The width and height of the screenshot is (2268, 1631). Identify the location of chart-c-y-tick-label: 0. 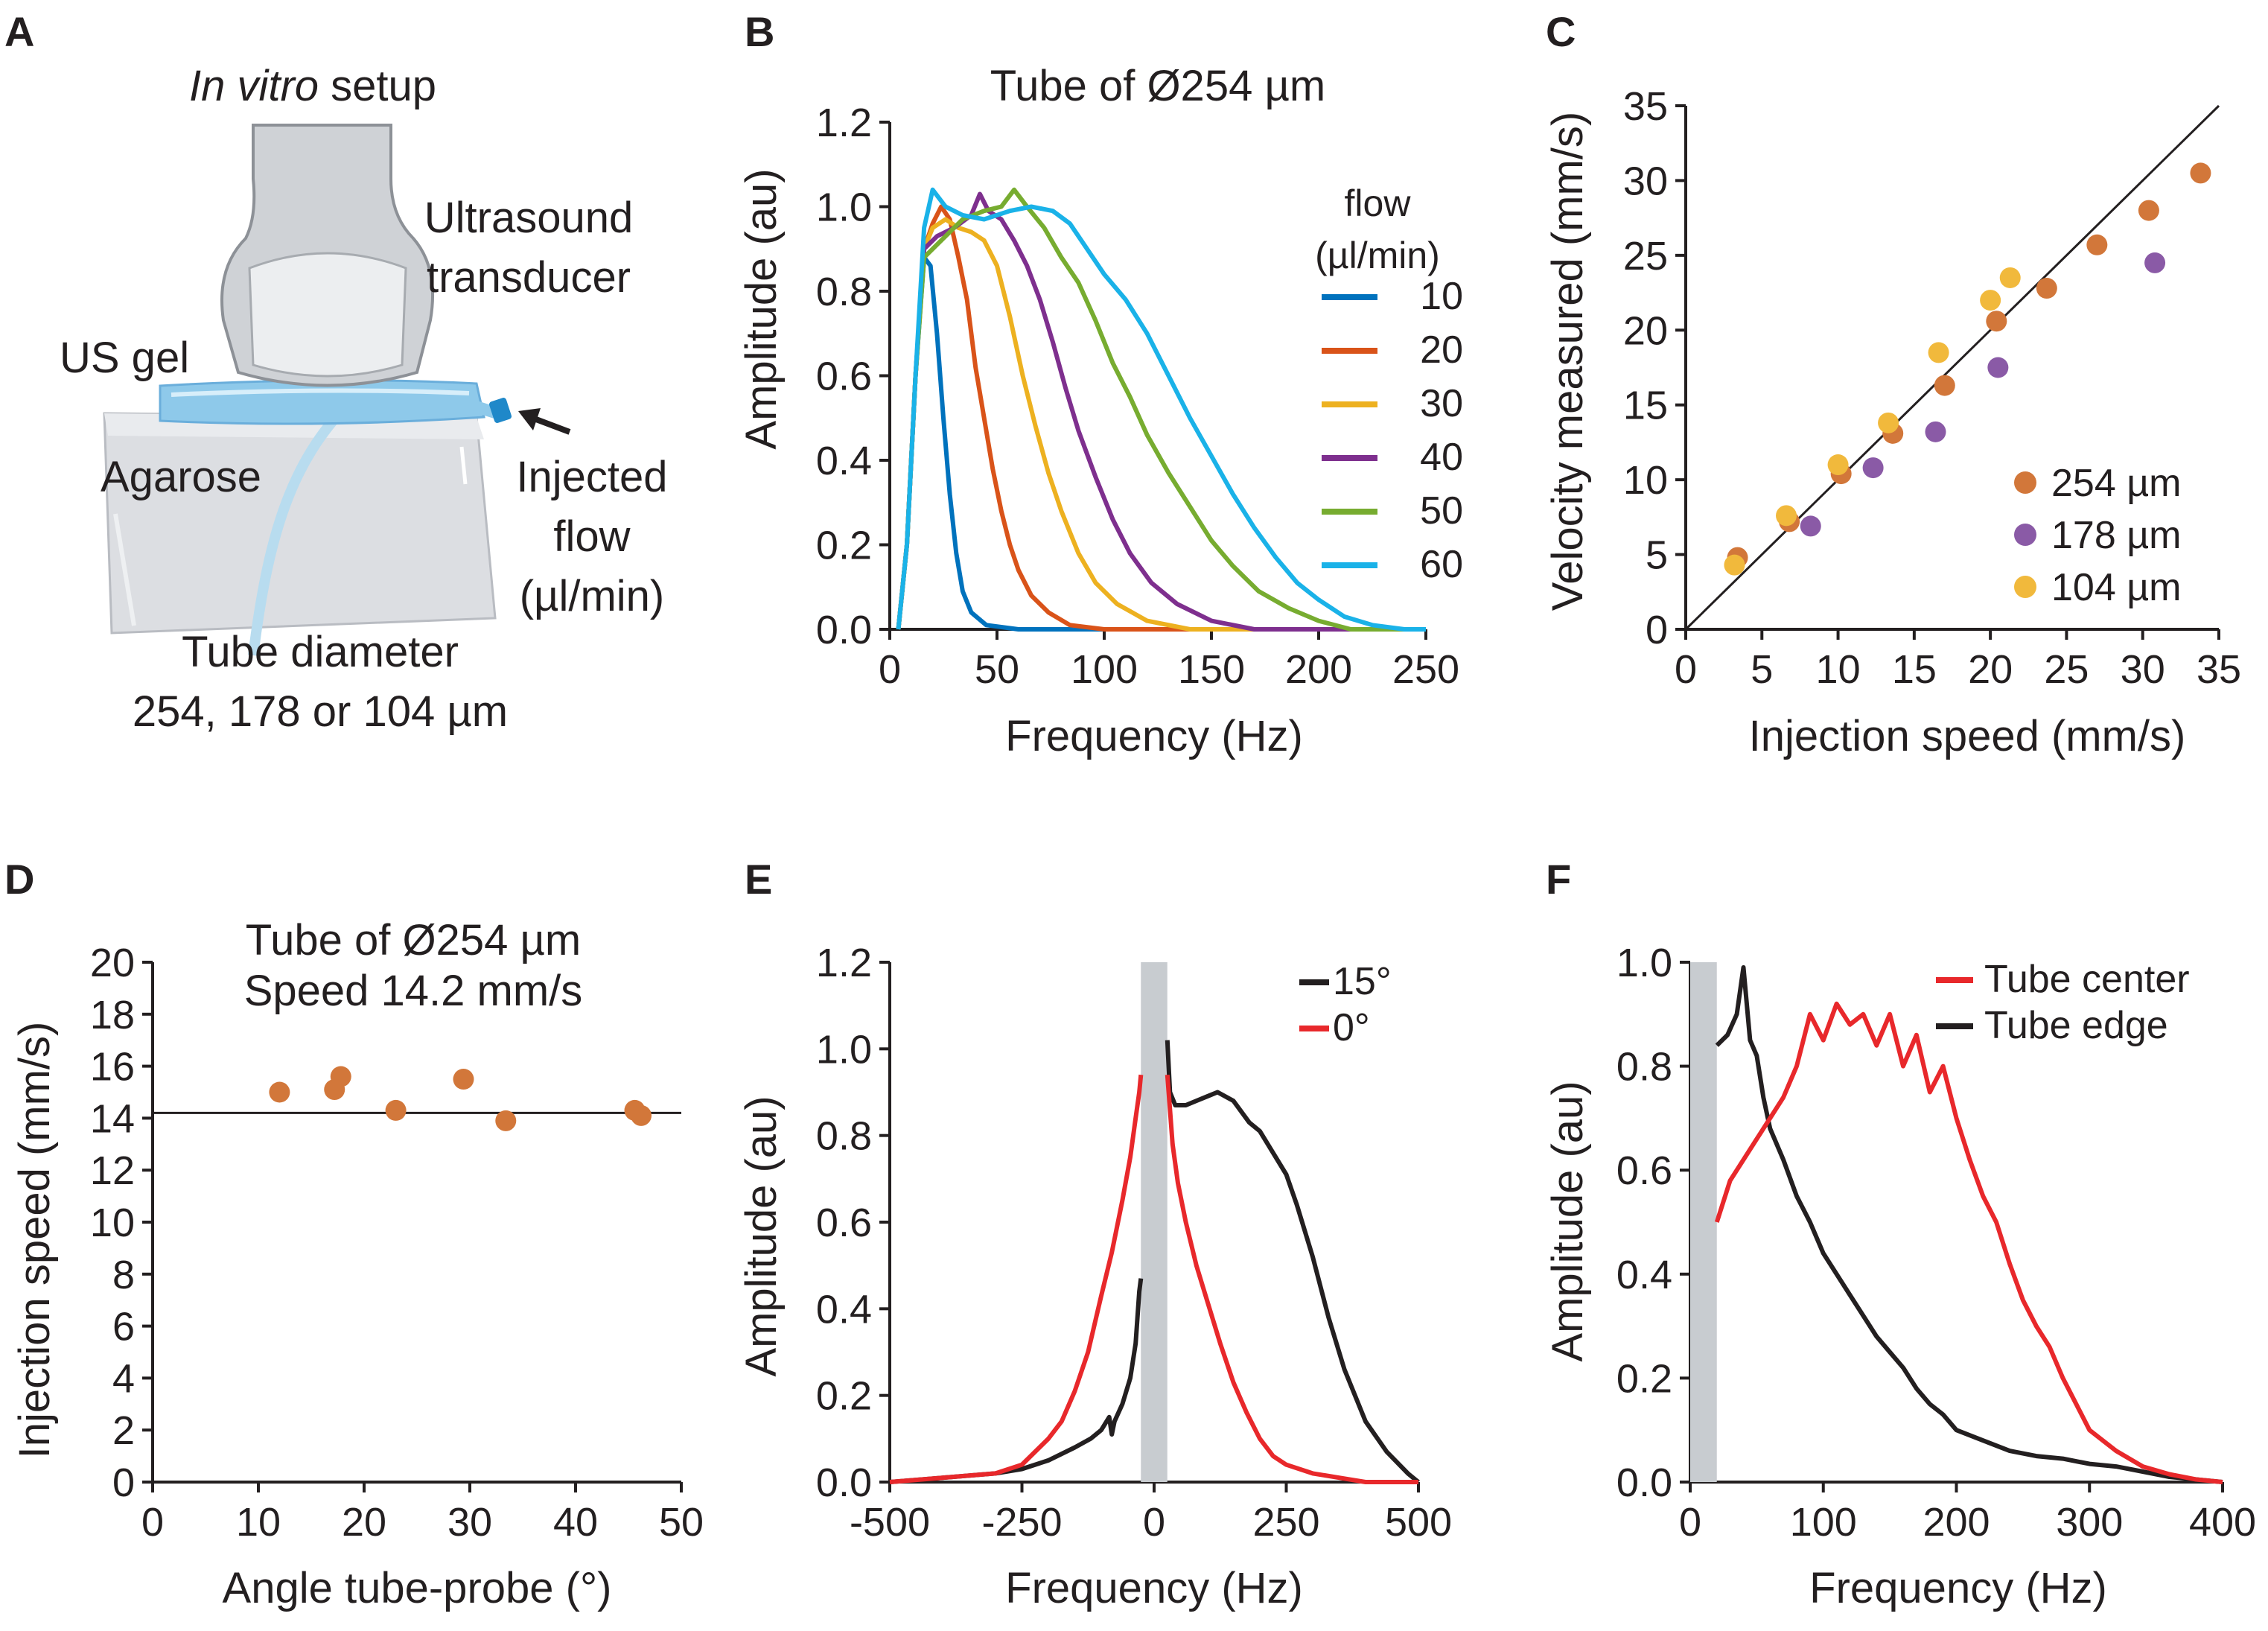
(1657, 630).